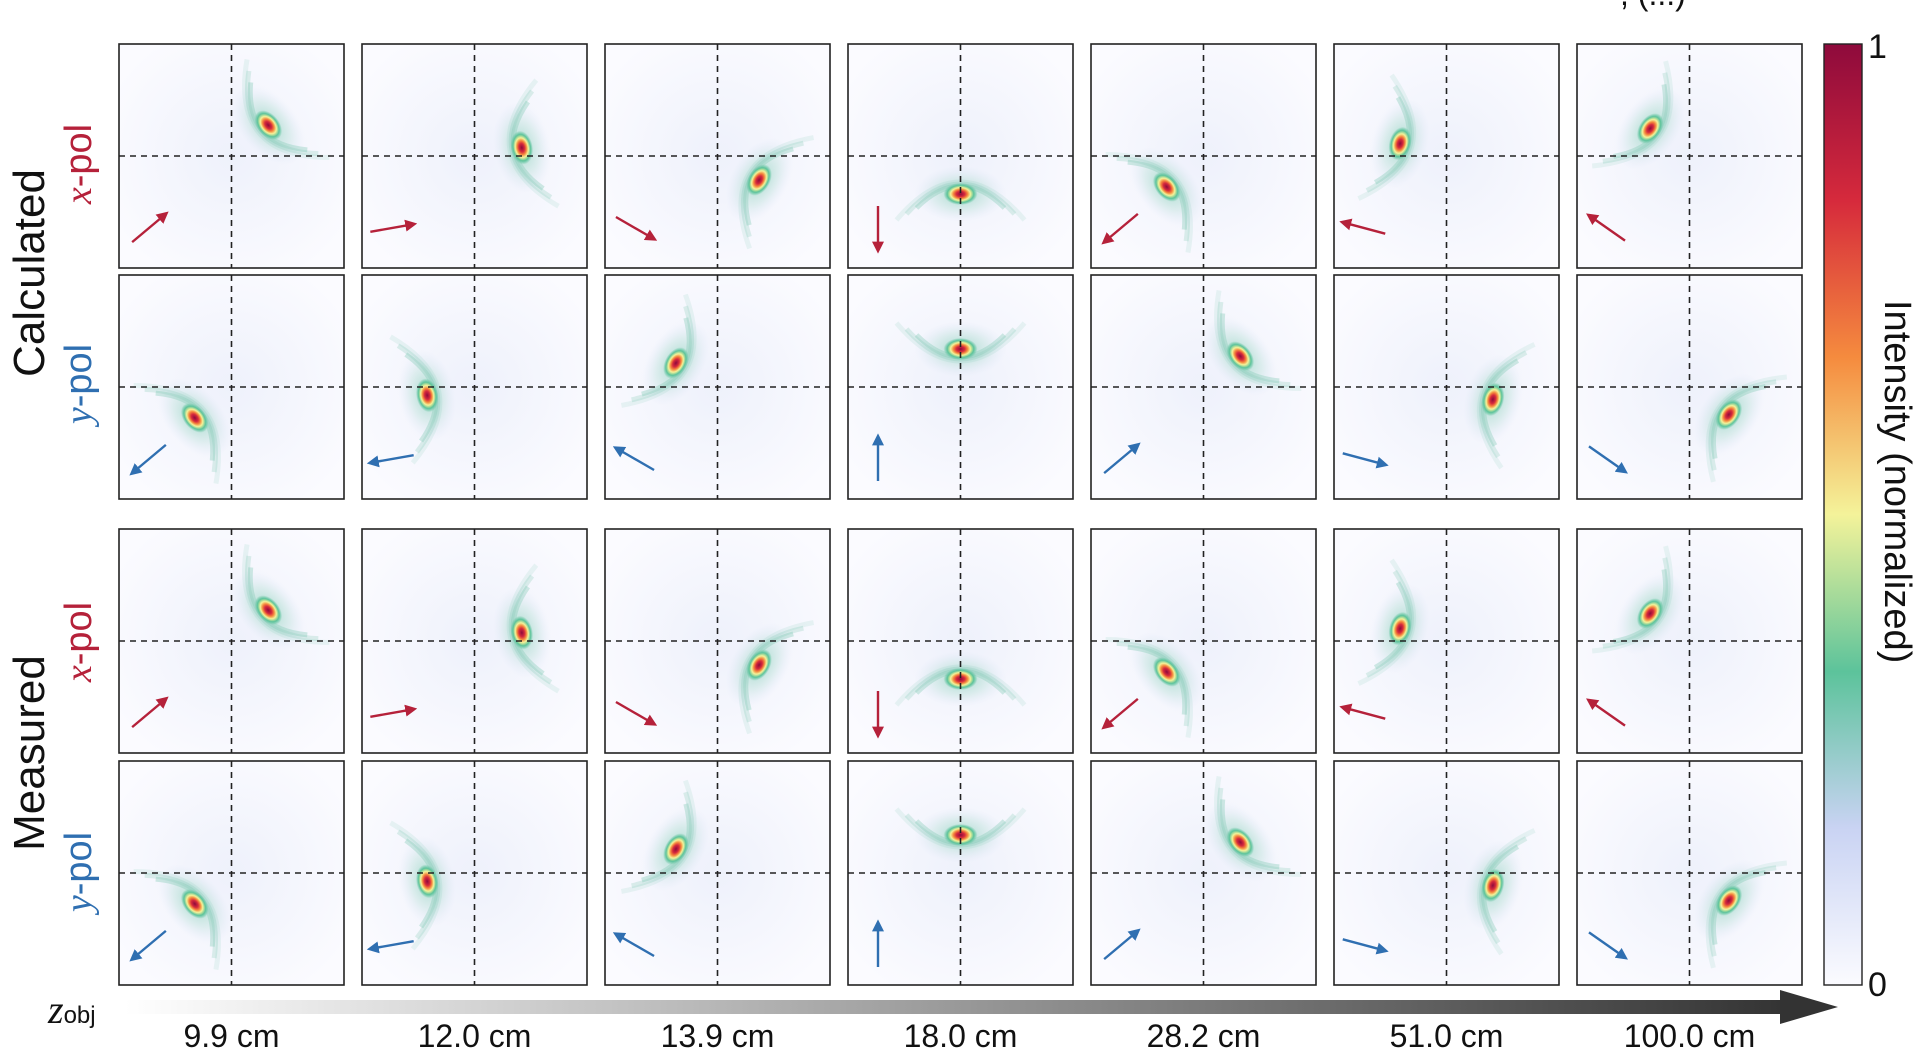 This screenshot has width=1920, height=1055. What do you see at coordinates (1809, 1007) in the screenshot?
I see `zobj-axis-arrowhead` at bounding box center [1809, 1007].